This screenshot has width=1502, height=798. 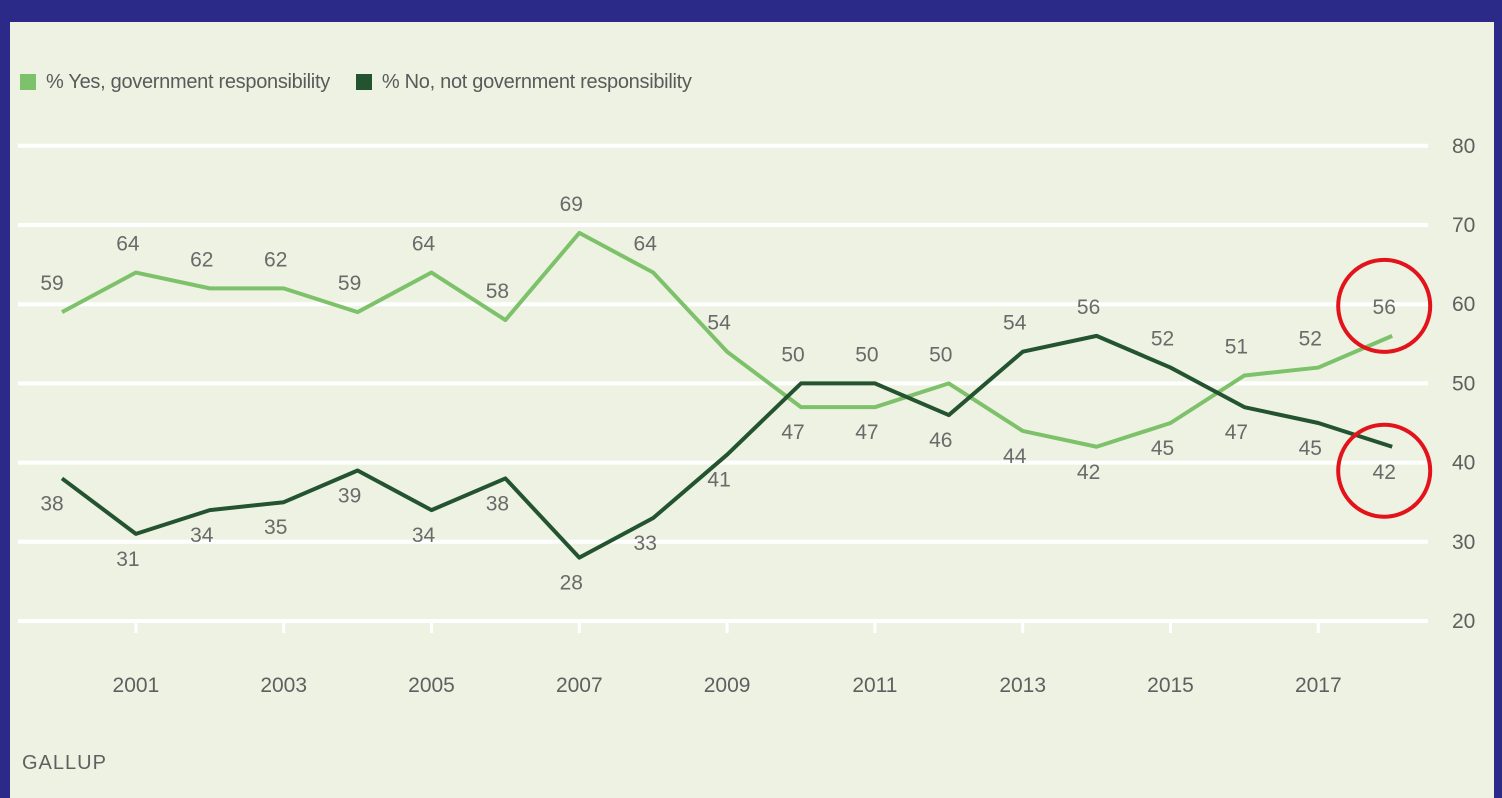 I want to click on data-label-yes: 56, so click(x=1384, y=307).